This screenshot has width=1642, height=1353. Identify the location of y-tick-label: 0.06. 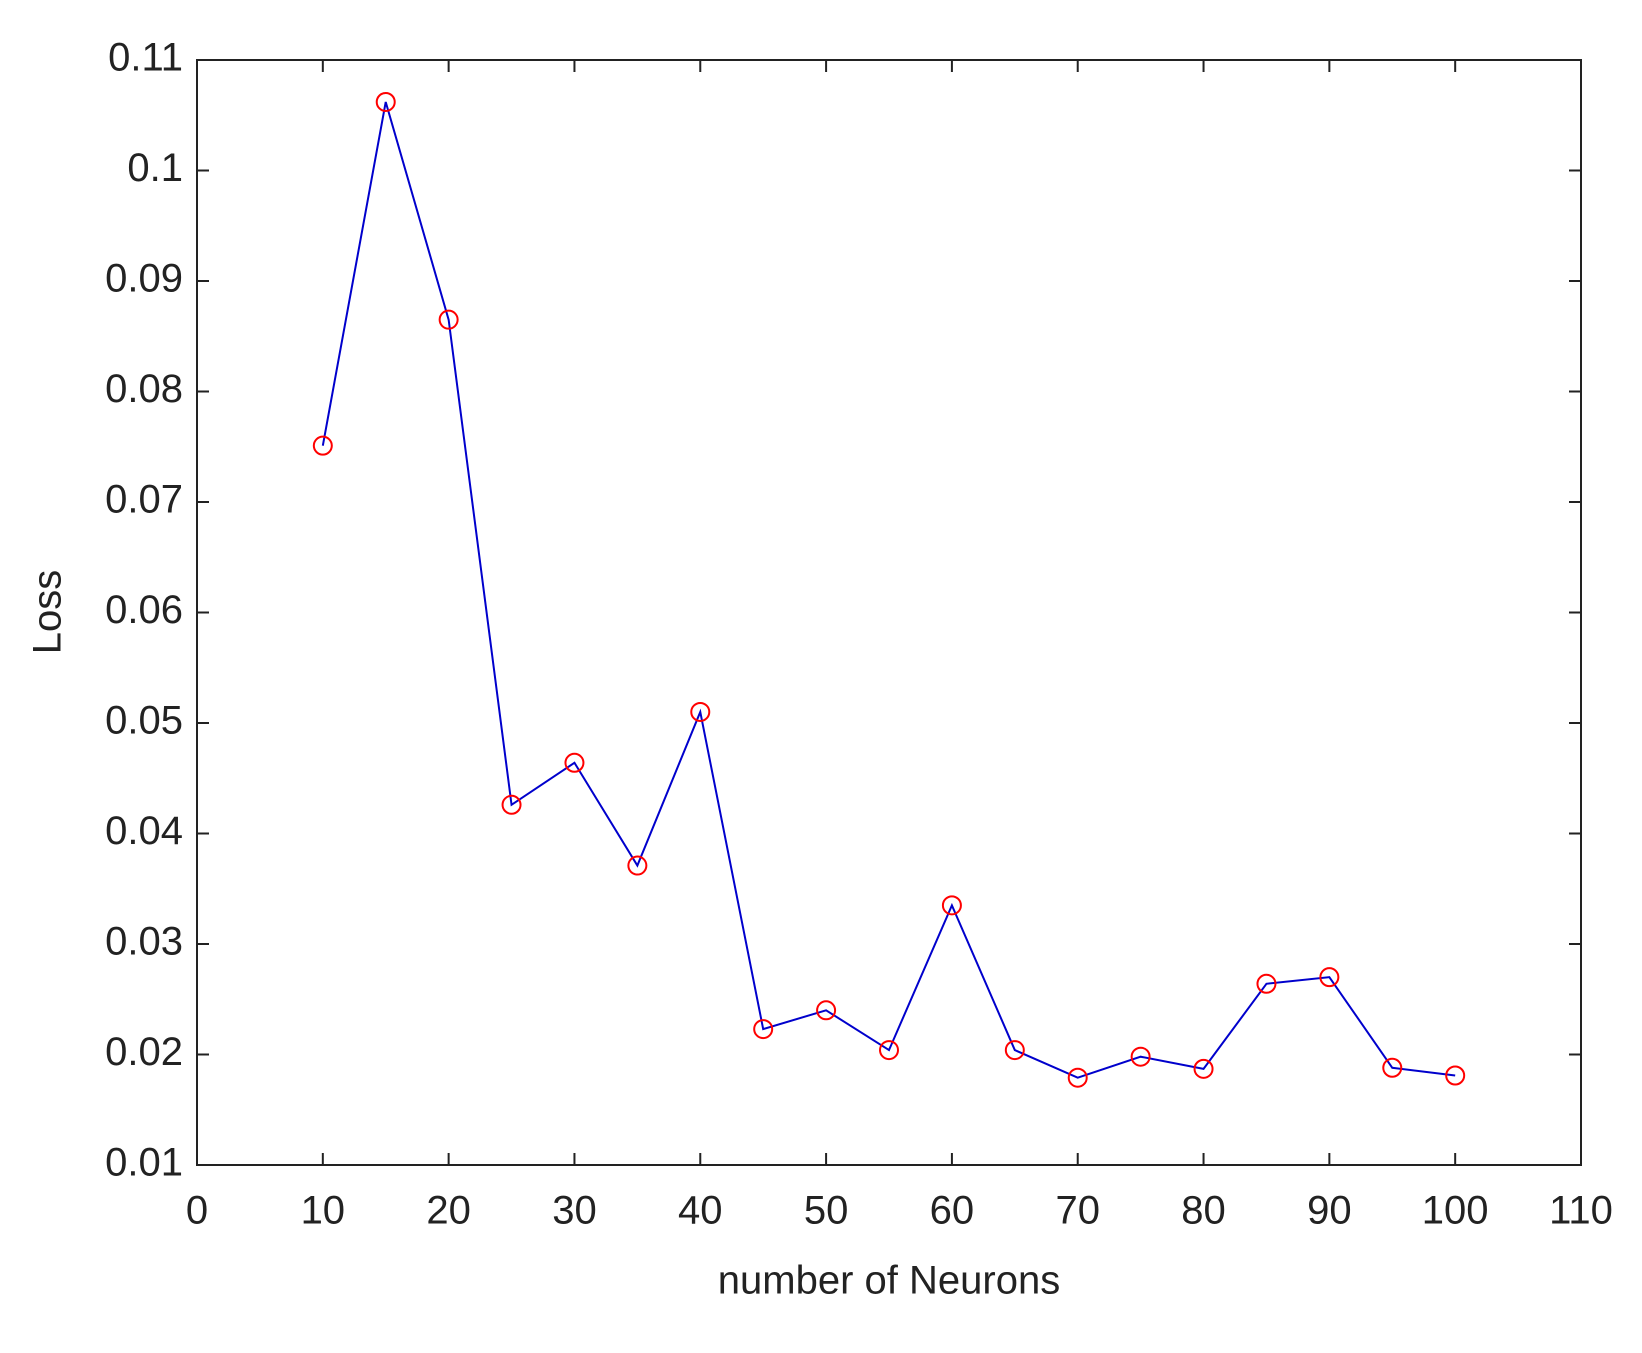
(144, 610).